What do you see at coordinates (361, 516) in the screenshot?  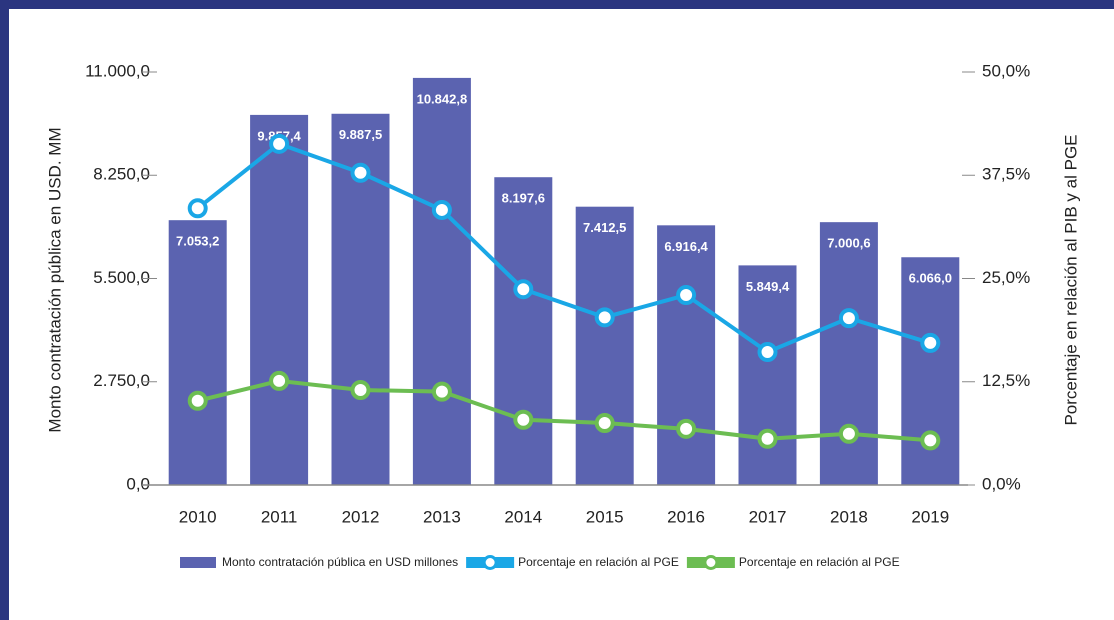 I see `x-tick-label: 2012` at bounding box center [361, 516].